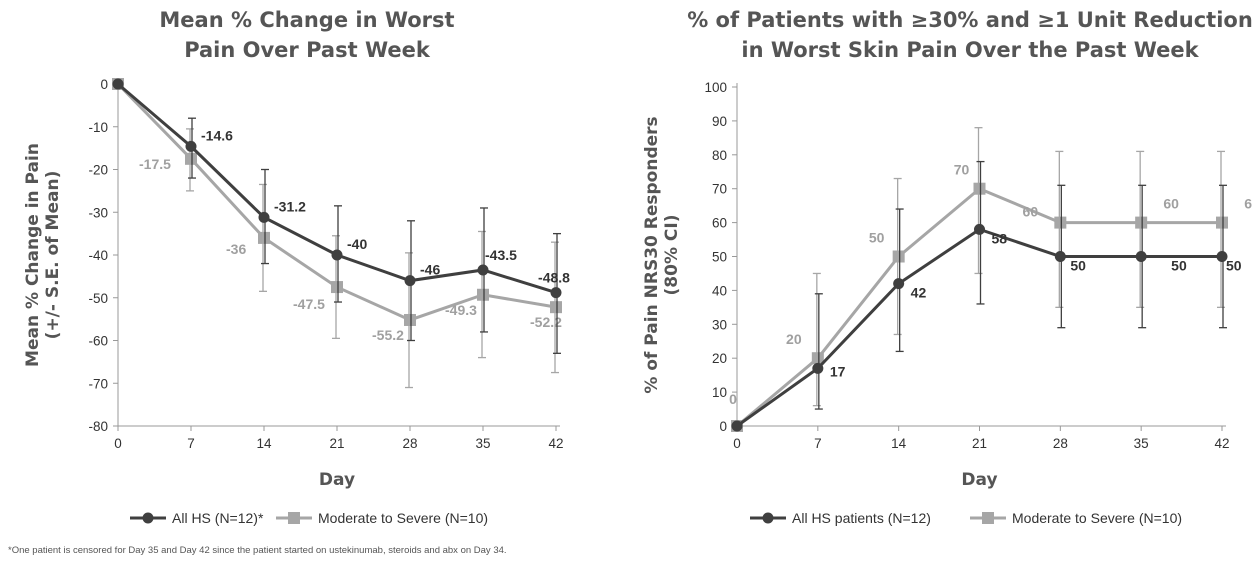 This screenshot has width=1252, height=563. What do you see at coordinates (1000, 238) in the screenshot?
I see `data-label: 58` at bounding box center [1000, 238].